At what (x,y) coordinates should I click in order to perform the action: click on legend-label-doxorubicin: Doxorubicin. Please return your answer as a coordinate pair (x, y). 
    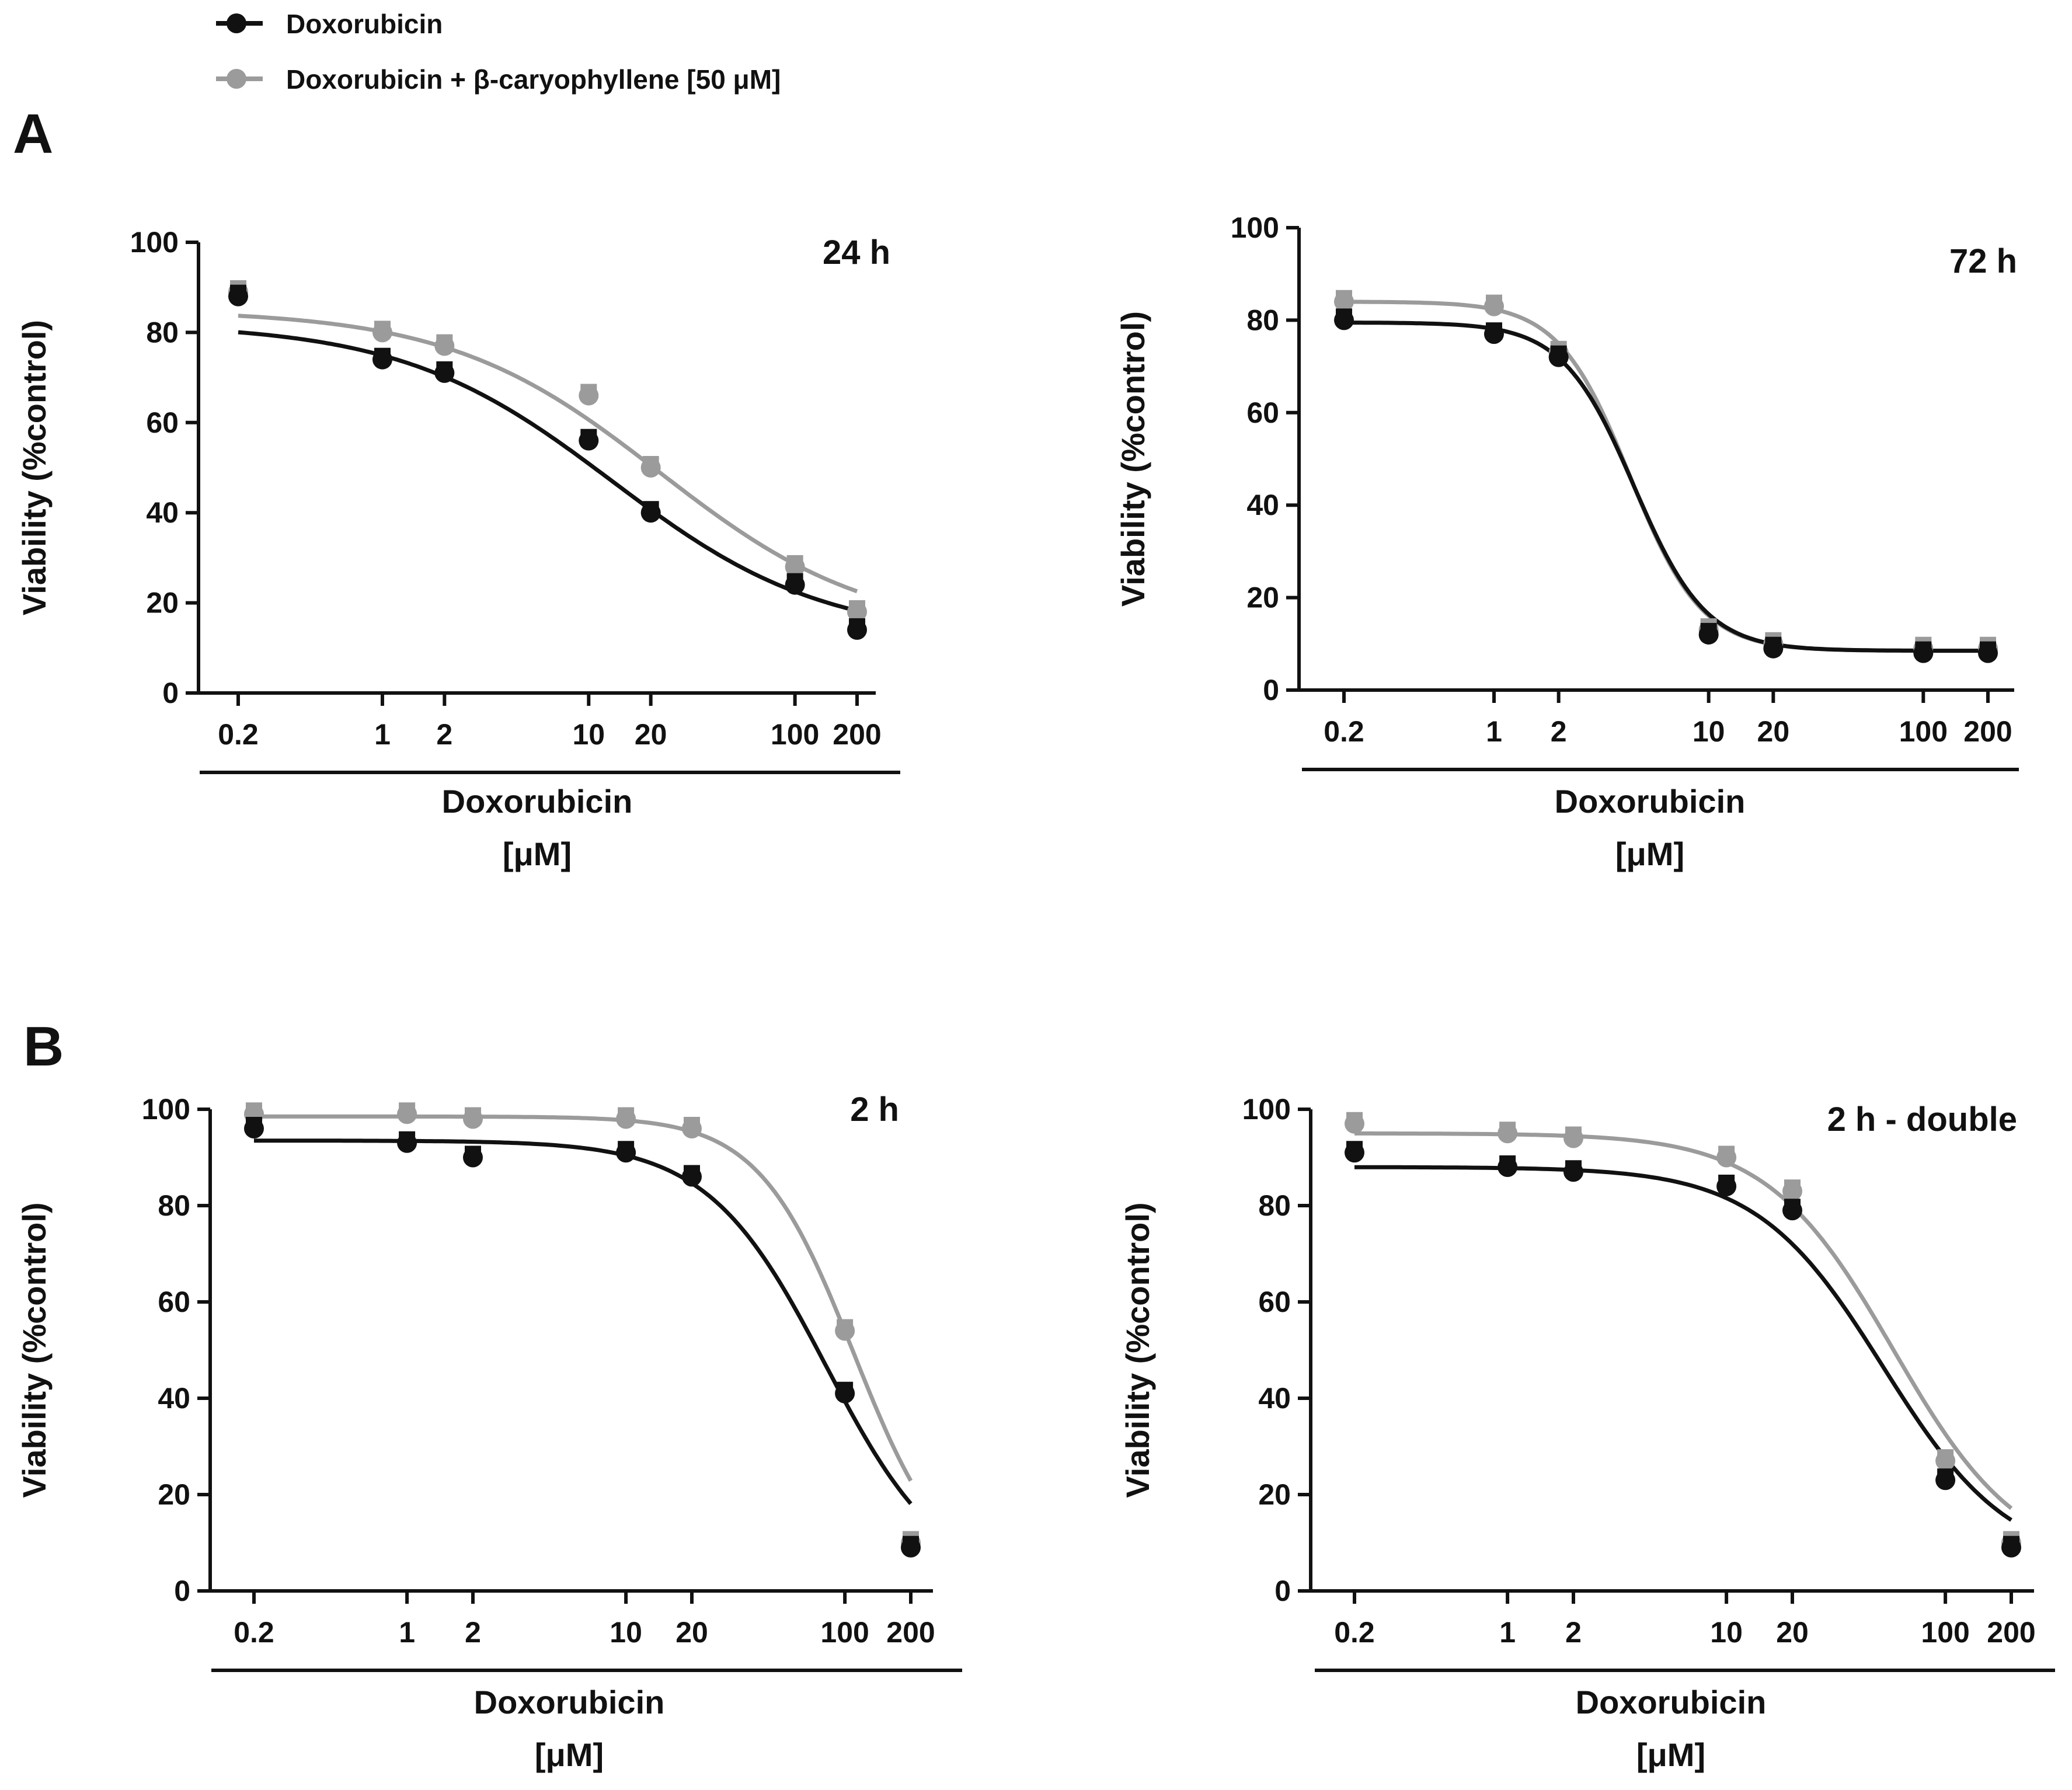
    Looking at the image, I should click on (364, 24).